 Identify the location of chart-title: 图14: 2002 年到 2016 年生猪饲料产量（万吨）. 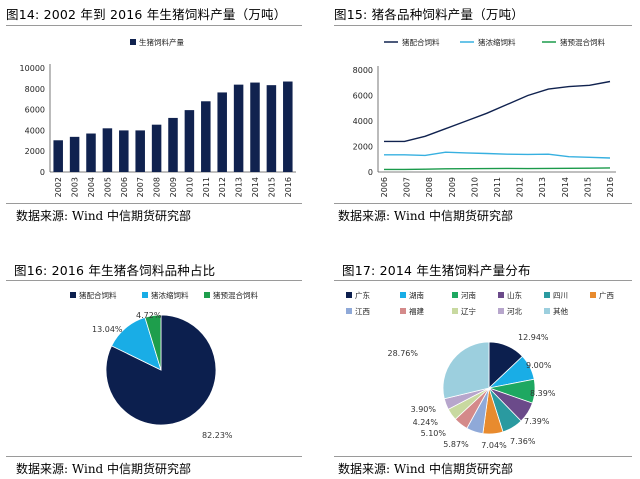
(146, 14).